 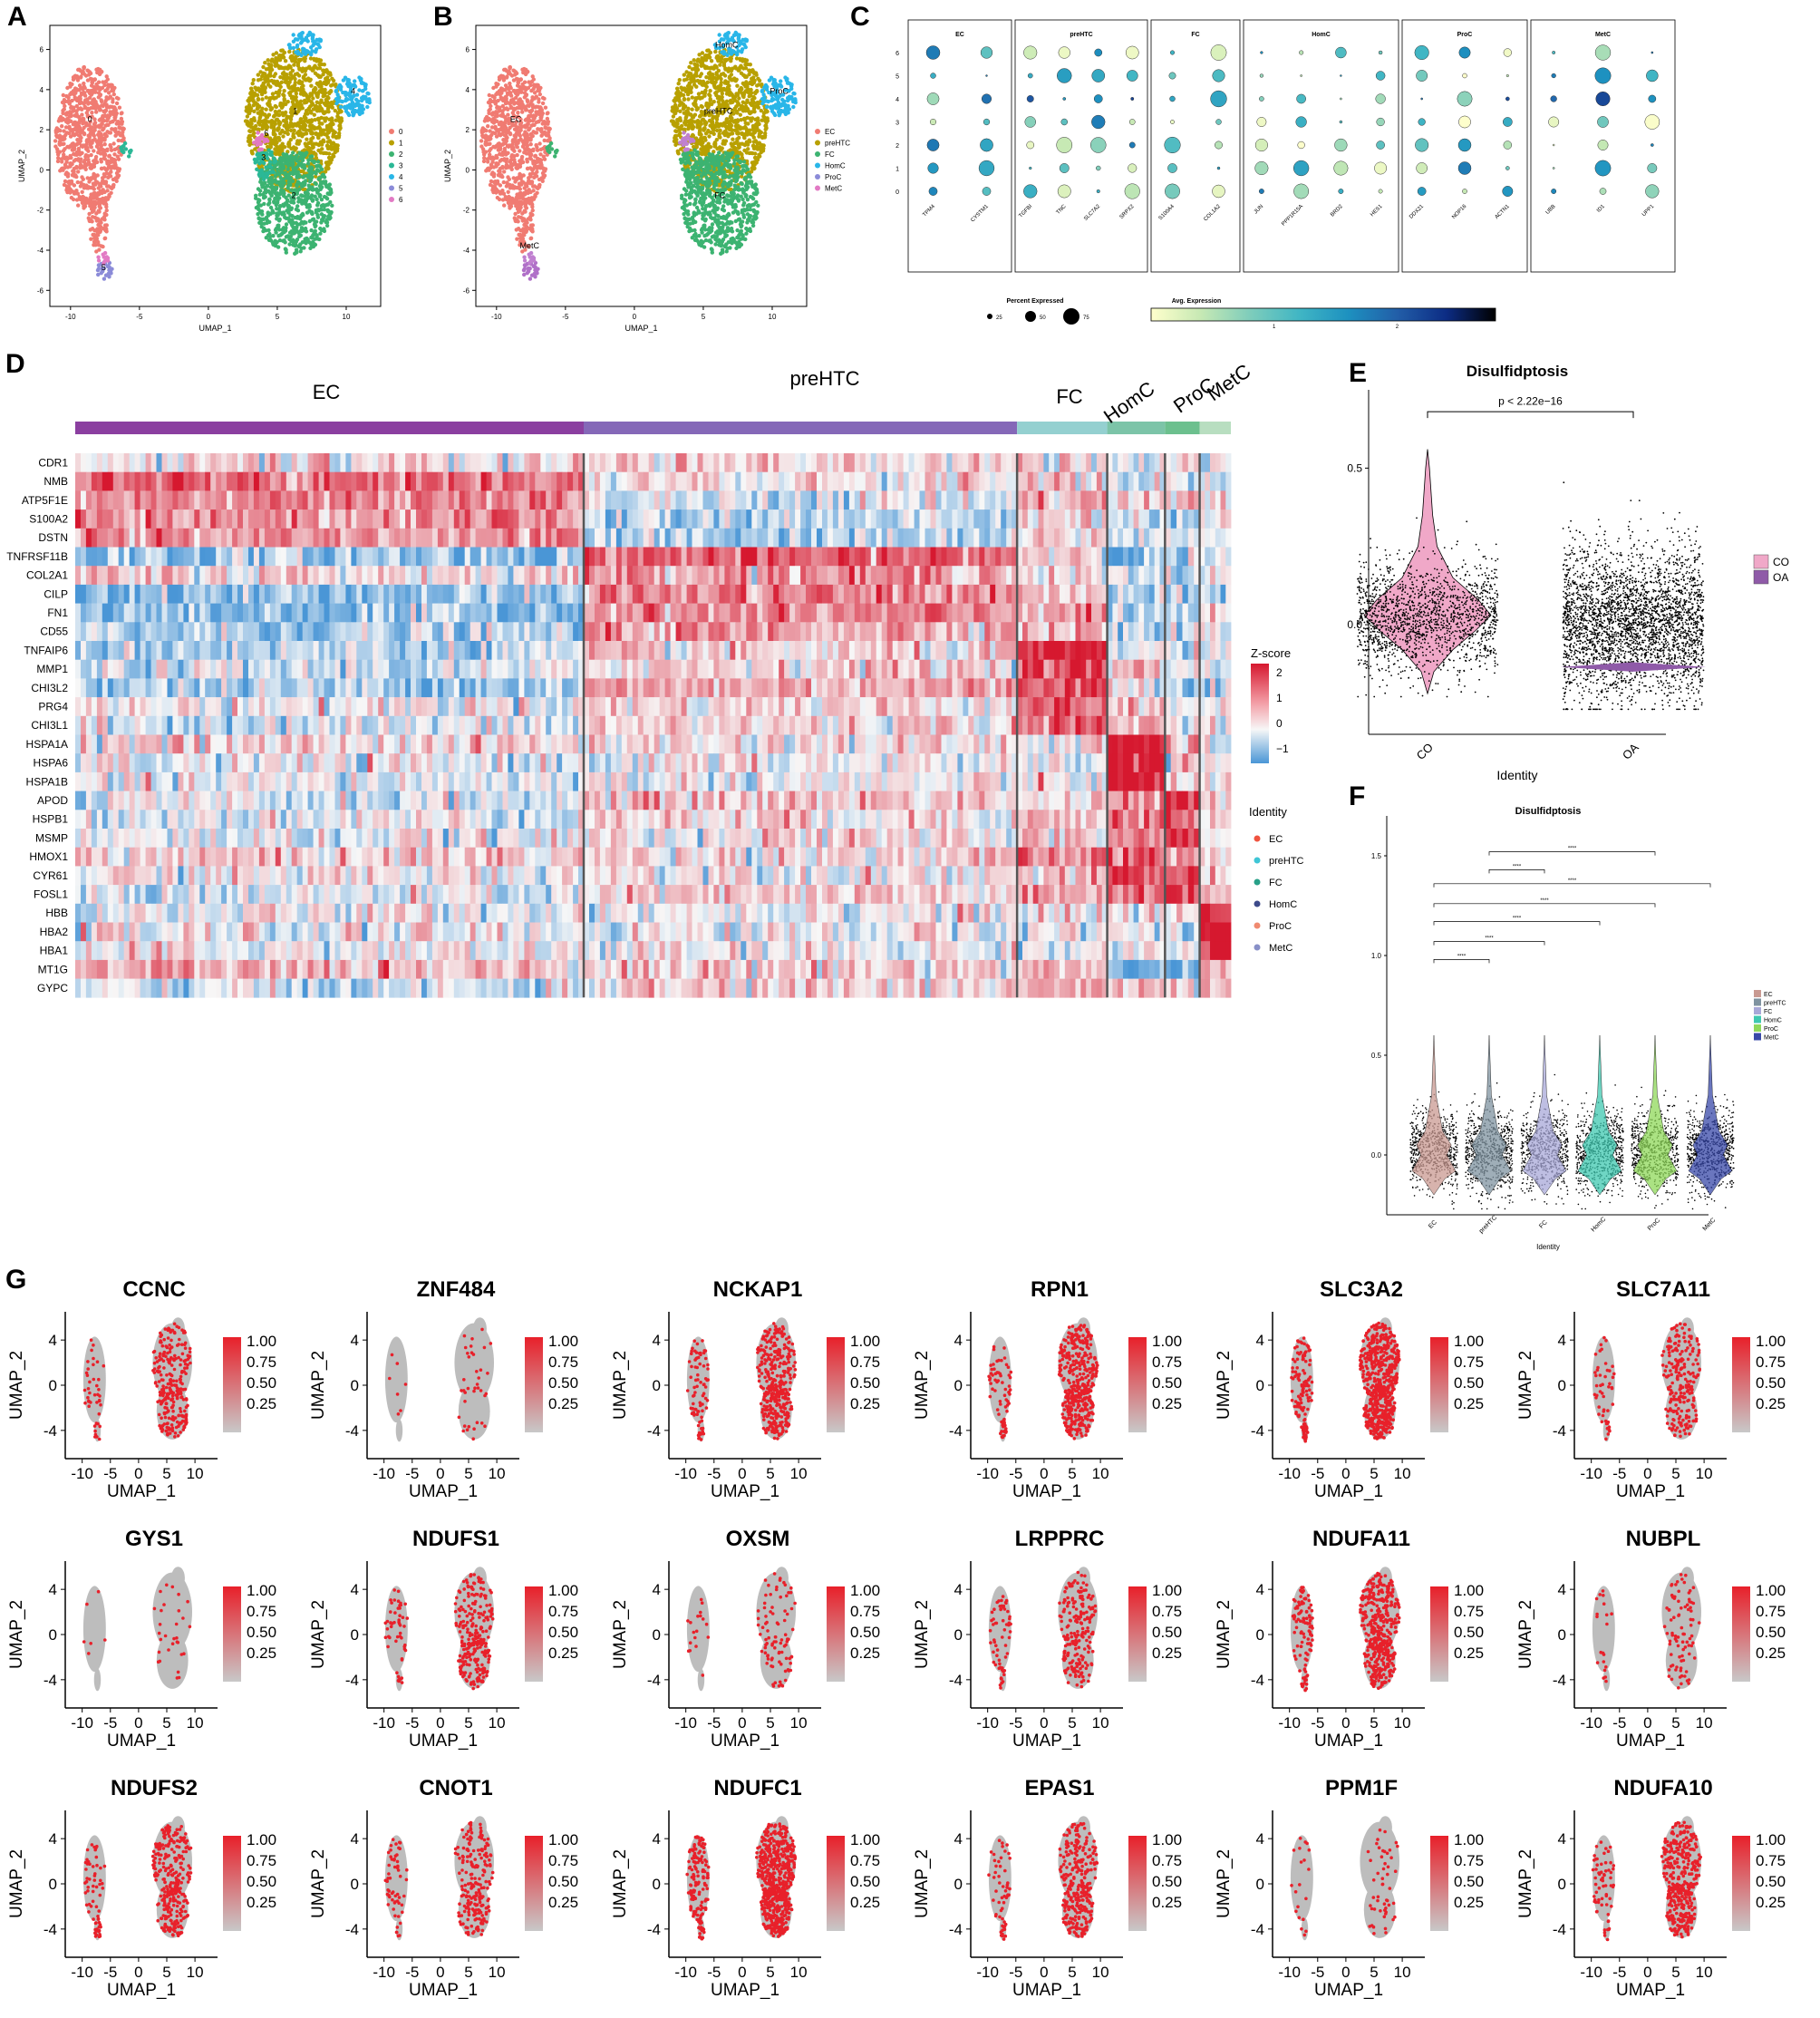 What do you see at coordinates (401, 177) in the screenshot?
I see `legend-label: 4` at bounding box center [401, 177].